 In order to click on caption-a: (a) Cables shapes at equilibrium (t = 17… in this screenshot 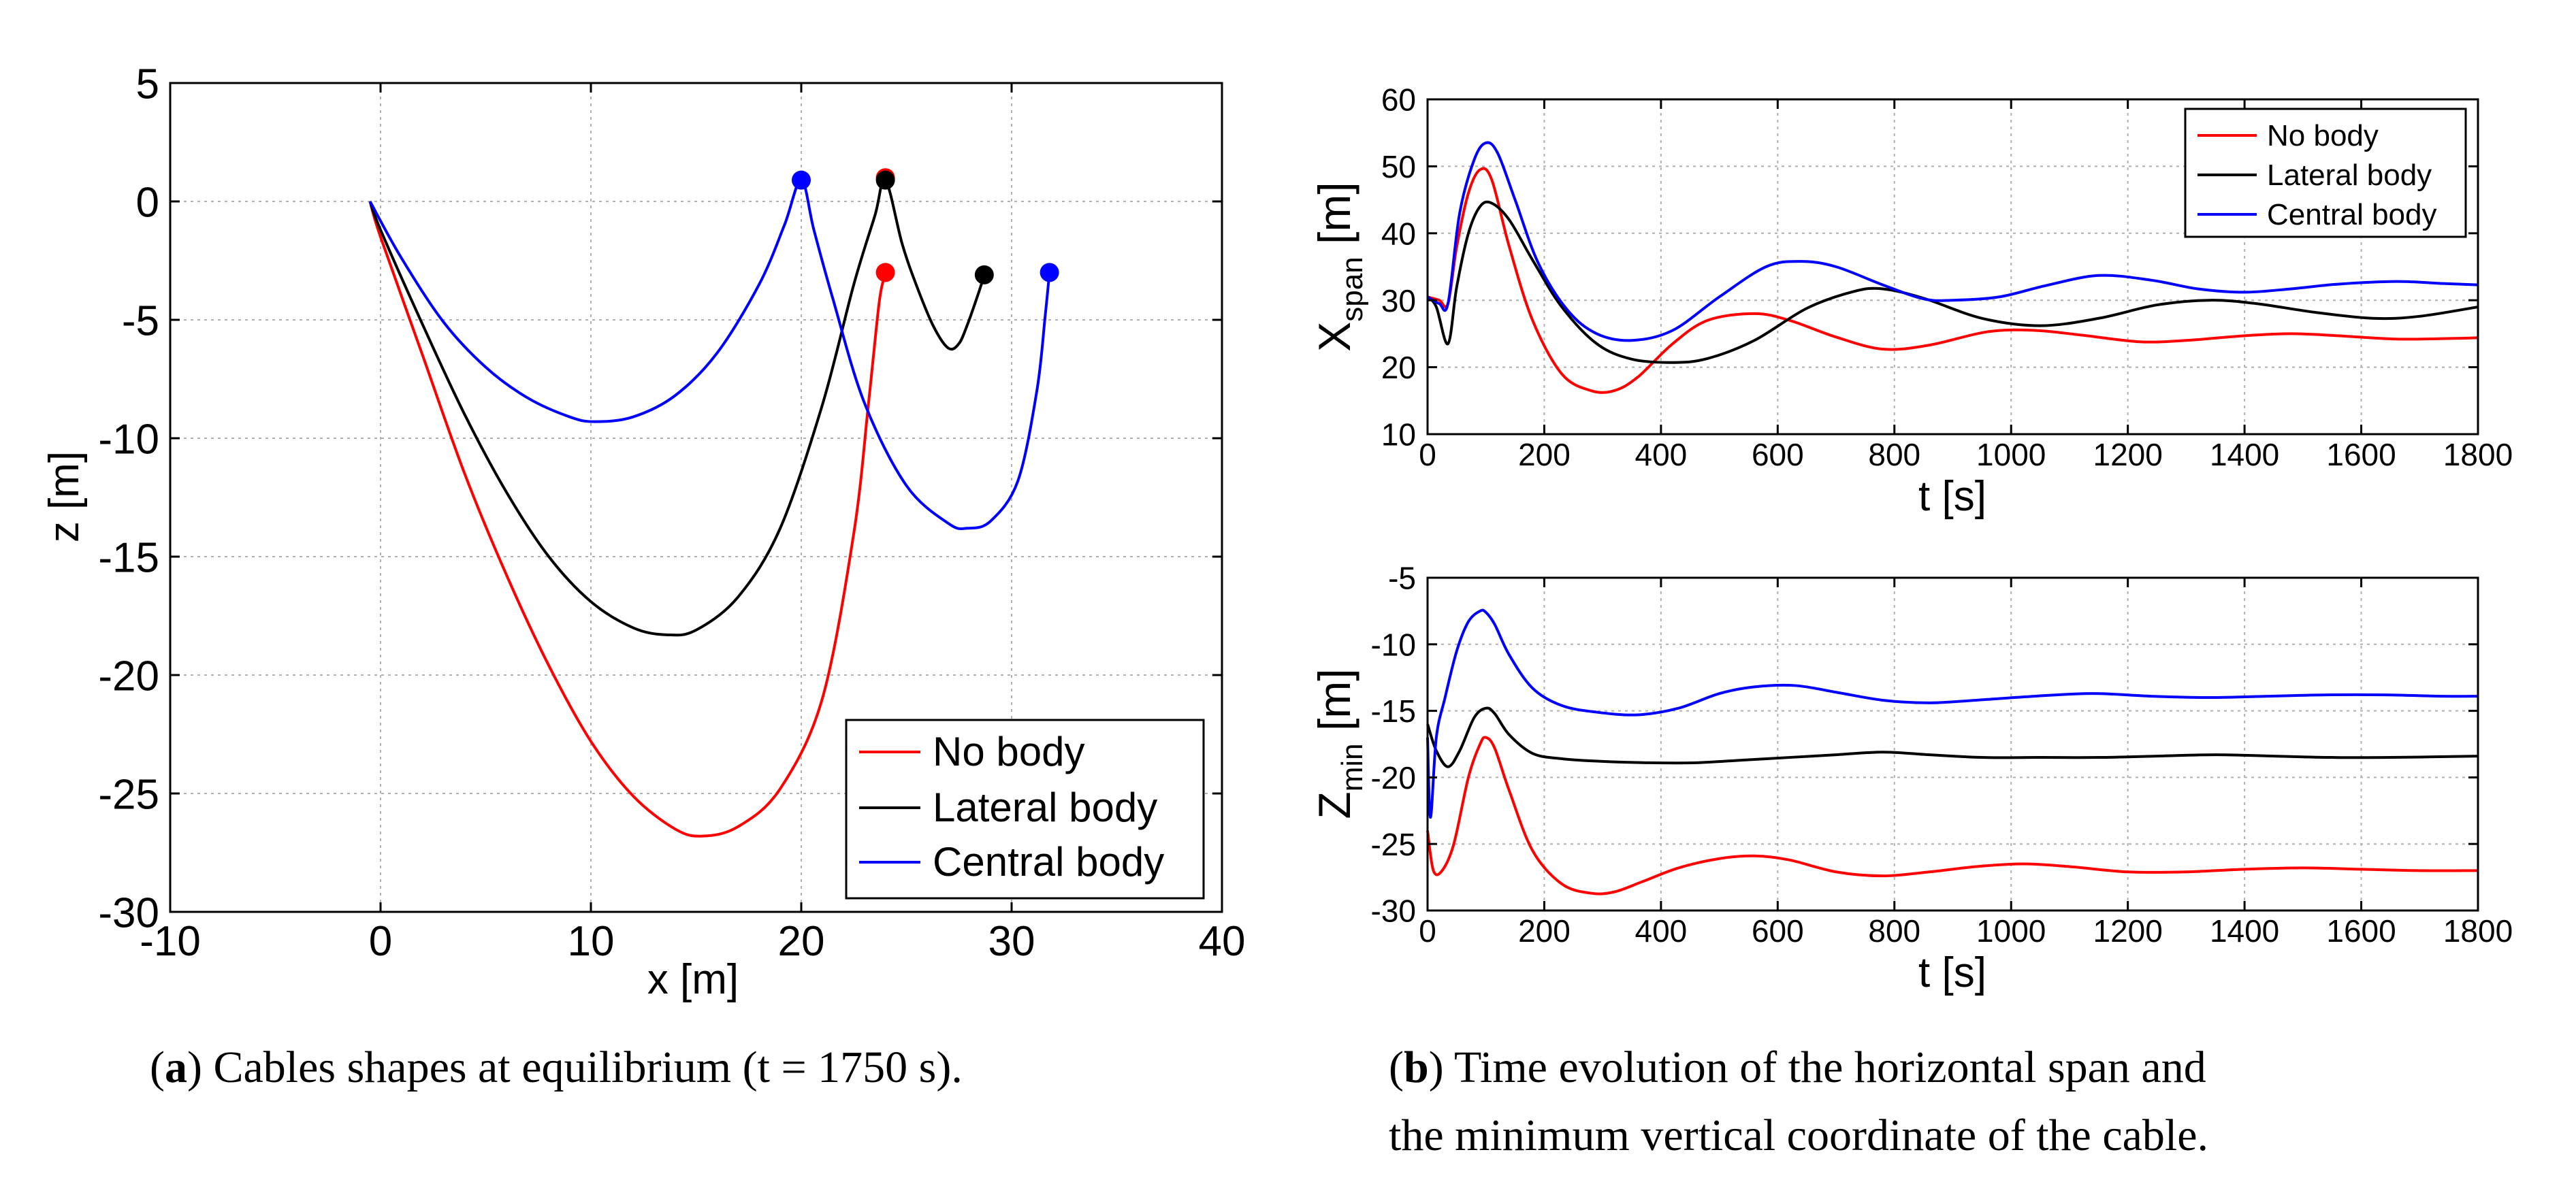, I will do `click(557, 1067)`.